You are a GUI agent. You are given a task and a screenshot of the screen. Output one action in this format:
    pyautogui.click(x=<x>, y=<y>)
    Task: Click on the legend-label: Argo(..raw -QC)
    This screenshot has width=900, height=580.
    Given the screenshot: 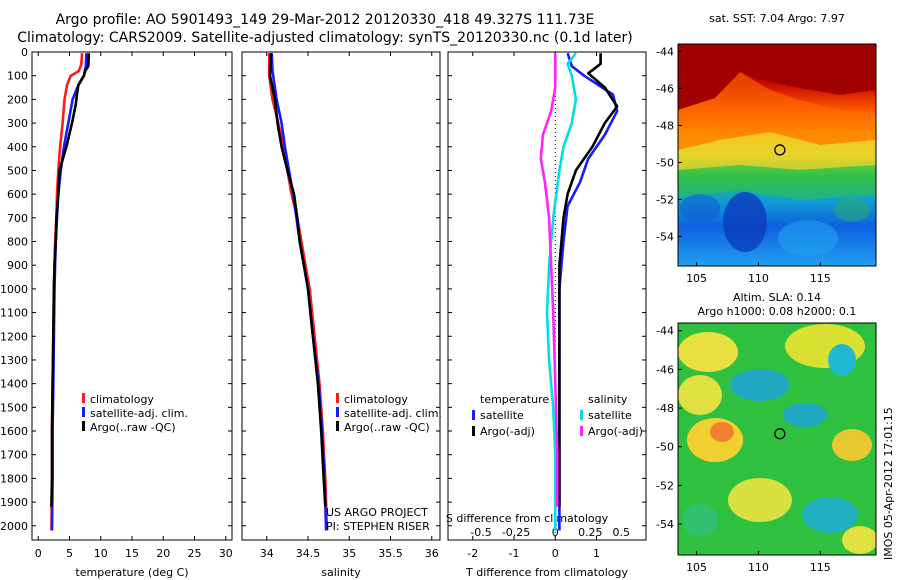 What is the action you would take?
    pyautogui.click(x=387, y=427)
    